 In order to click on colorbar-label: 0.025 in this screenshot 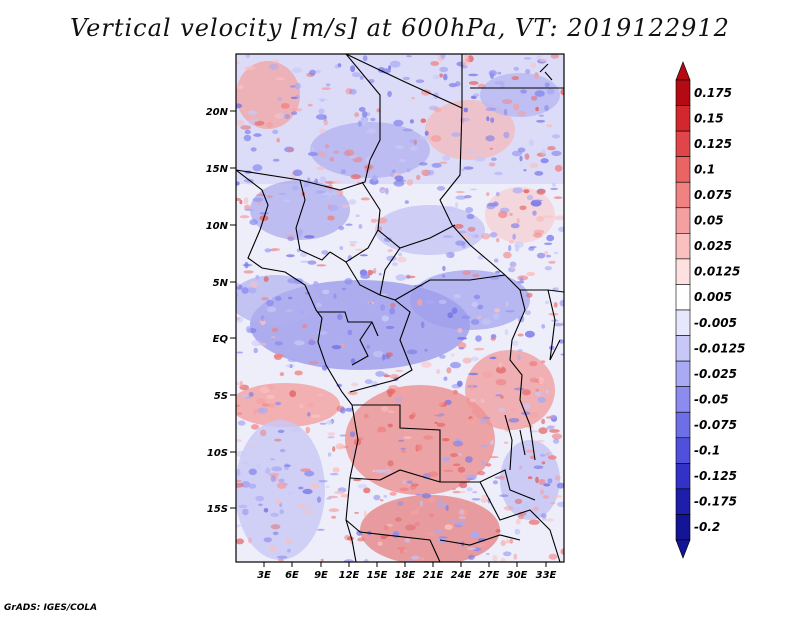, I will do `click(713, 246)`.